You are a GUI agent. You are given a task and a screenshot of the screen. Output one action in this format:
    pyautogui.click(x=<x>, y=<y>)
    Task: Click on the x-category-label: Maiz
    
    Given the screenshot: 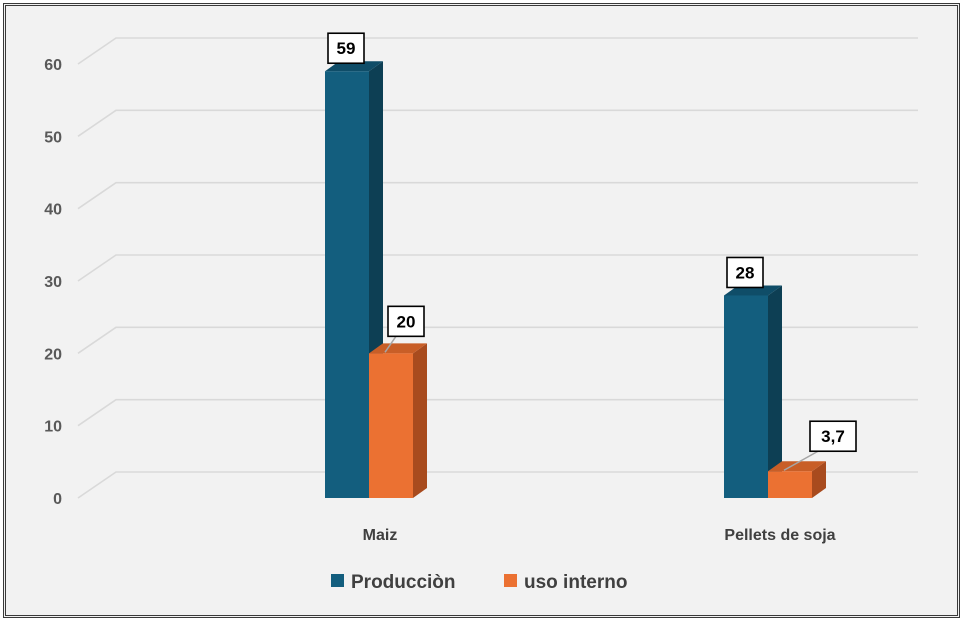 What is the action you would take?
    pyautogui.click(x=380, y=535)
    